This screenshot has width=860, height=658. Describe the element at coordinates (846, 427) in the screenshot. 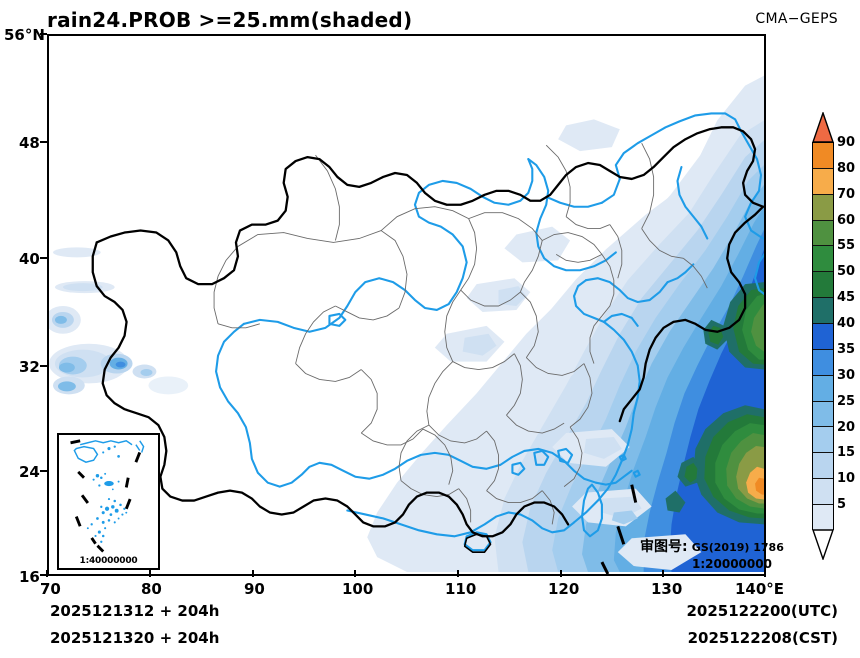

I see `colorbar-tick-20: 20` at that location.